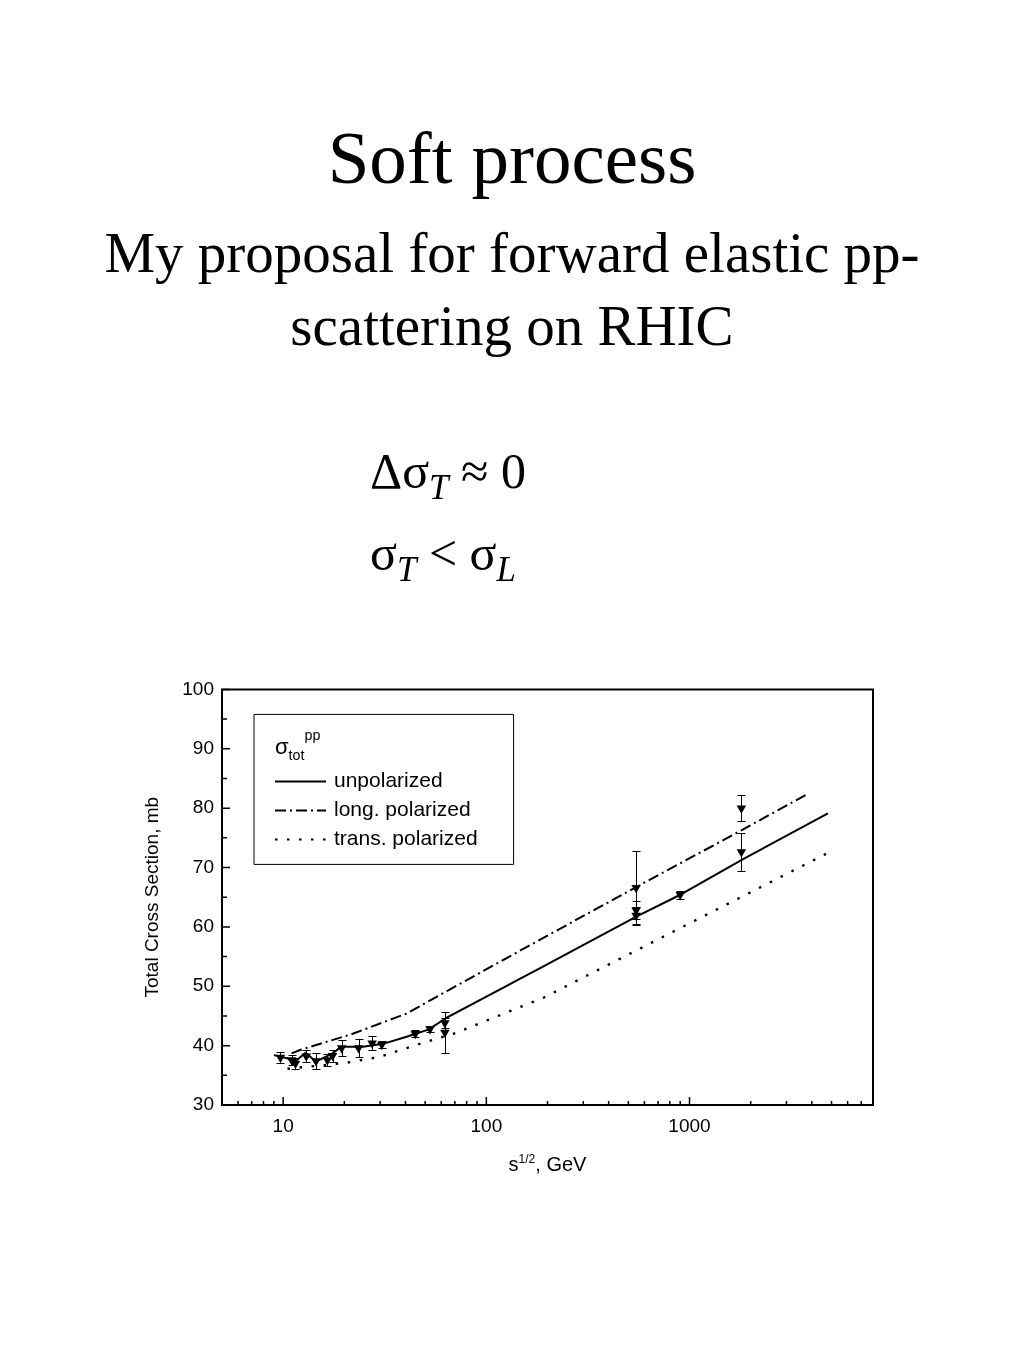 The width and height of the screenshot is (1024, 1365). I want to click on x-tick-label: 100, so click(486, 1125).